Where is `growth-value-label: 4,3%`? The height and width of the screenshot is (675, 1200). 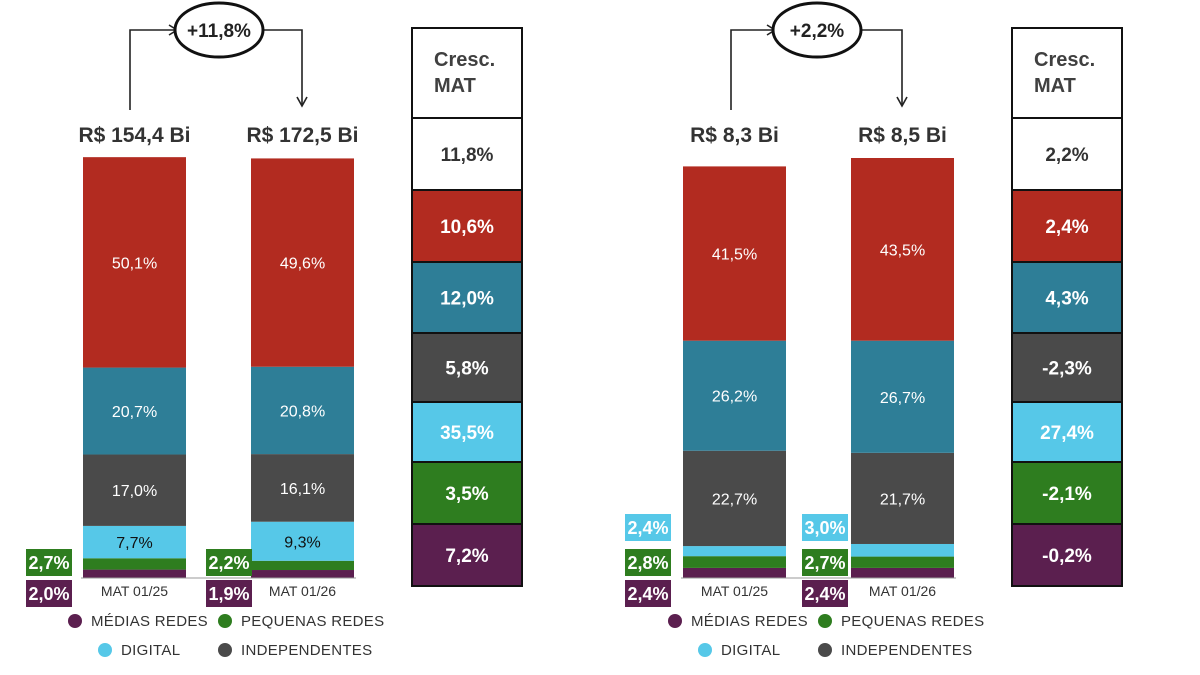
growth-value-label: 4,3% is located at coordinates (1066, 299).